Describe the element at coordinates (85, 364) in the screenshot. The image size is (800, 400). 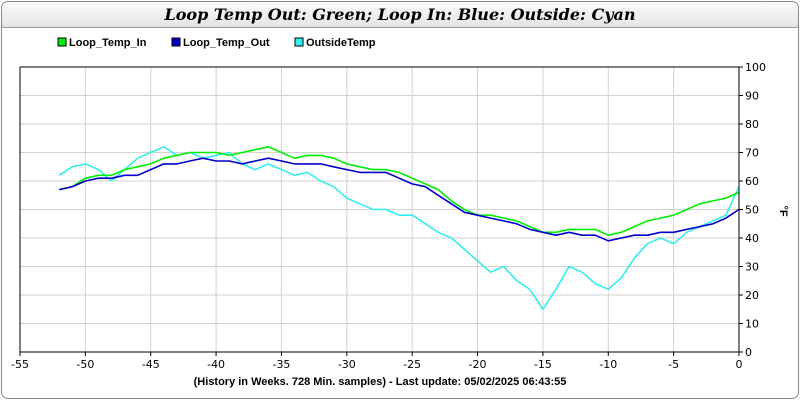
I see `x-tick-label: -50` at that location.